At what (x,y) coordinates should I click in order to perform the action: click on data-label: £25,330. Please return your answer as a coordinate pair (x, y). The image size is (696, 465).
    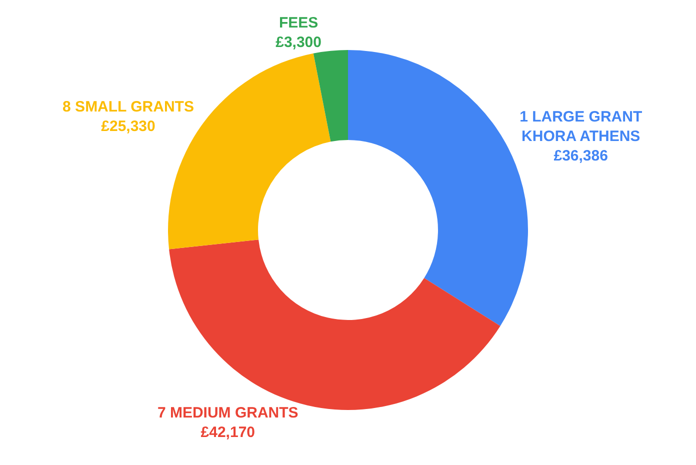
    Looking at the image, I should click on (128, 127).